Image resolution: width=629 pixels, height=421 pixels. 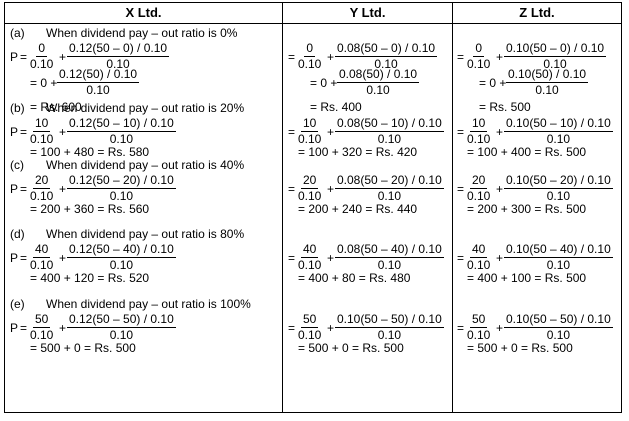 What do you see at coordinates (121, 320) in the screenshot?
I see `retained-earnings-fraction-numerator: 0.12(50 – 50) / 0.10` at bounding box center [121, 320].